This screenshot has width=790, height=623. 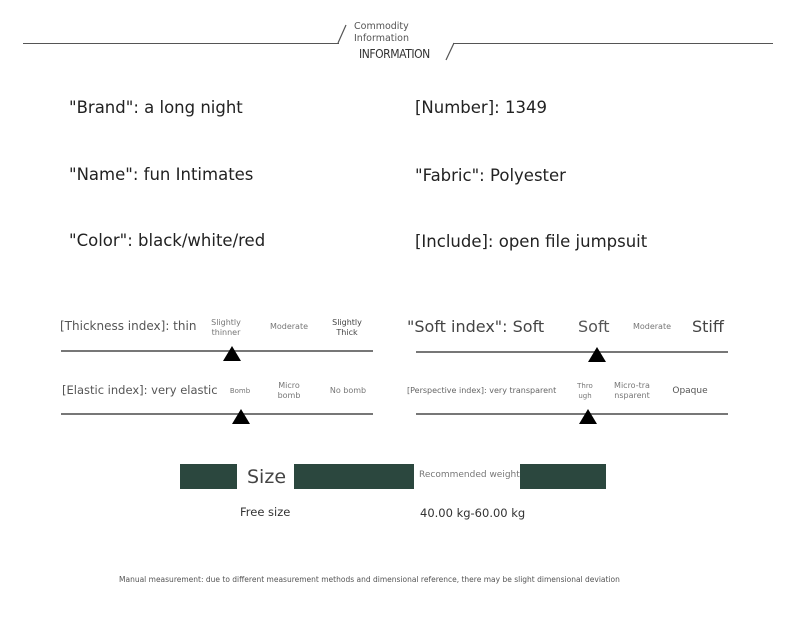 What do you see at coordinates (632, 390) in the screenshot?
I see `perspective-option: Micro-transparent` at bounding box center [632, 390].